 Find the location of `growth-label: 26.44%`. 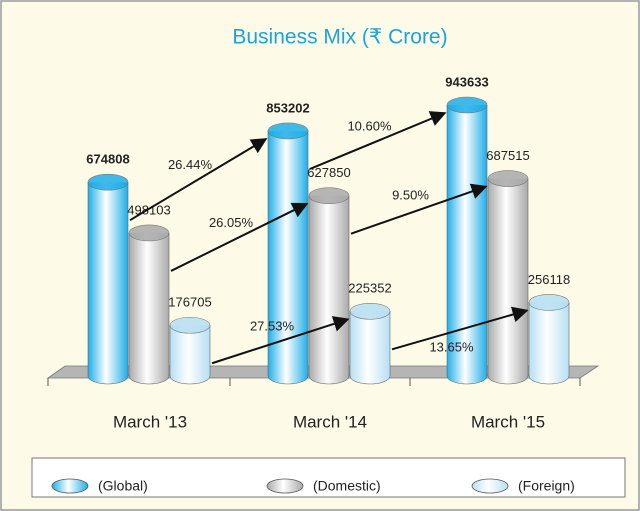

growth-label: 26.44% is located at coordinates (190, 164).